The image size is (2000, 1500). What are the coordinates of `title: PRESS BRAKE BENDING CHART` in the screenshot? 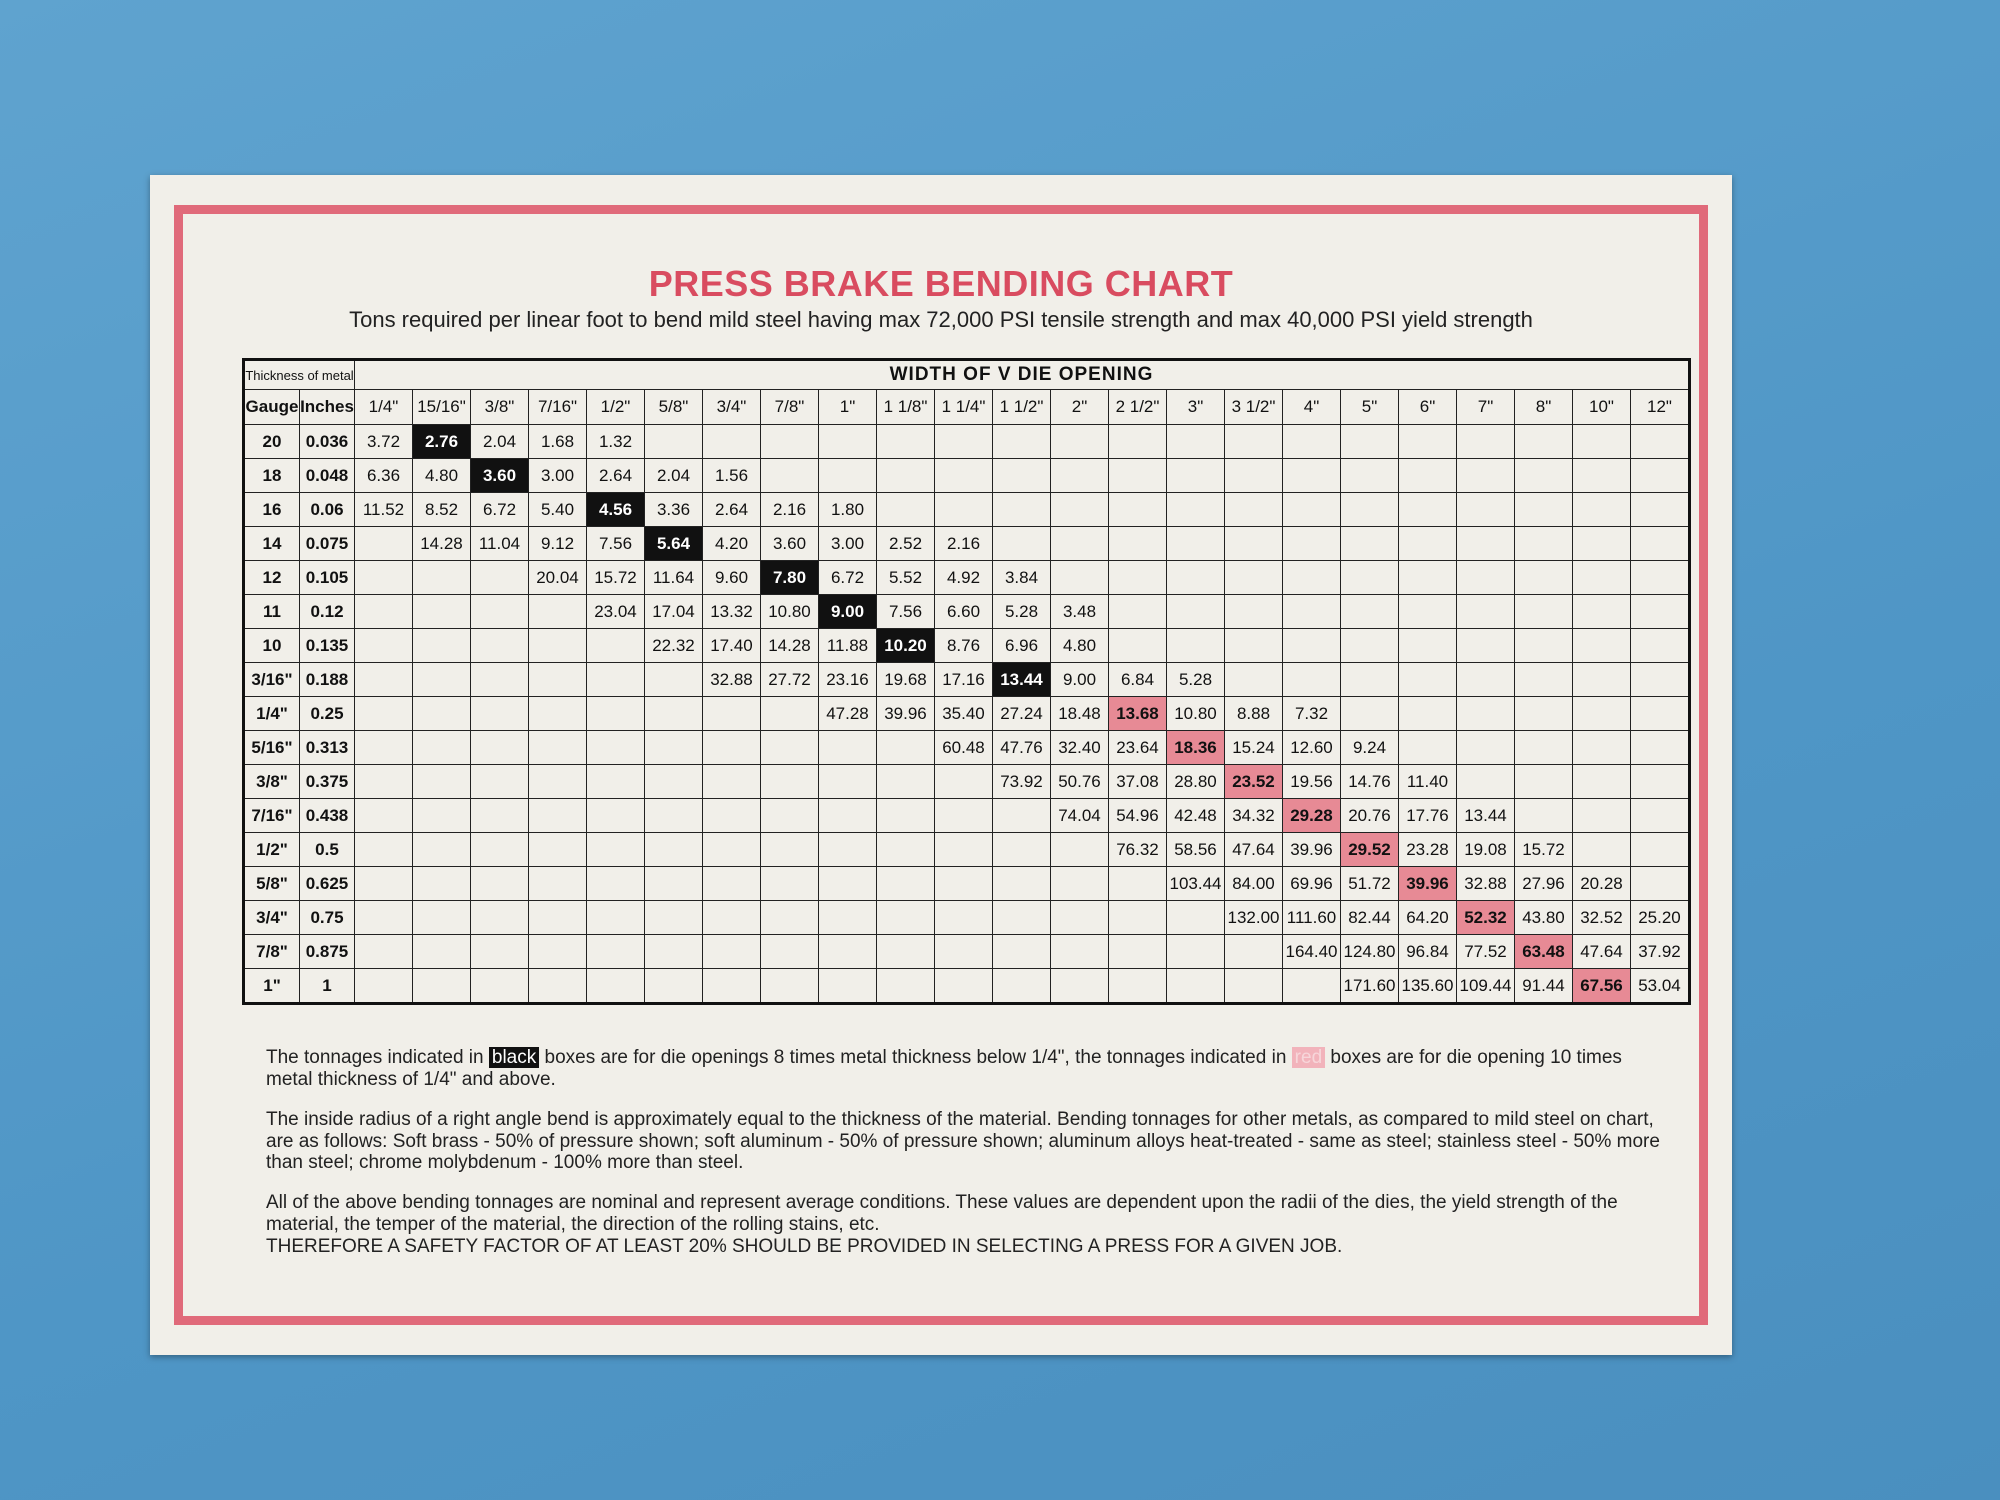 It's located at (941, 283).